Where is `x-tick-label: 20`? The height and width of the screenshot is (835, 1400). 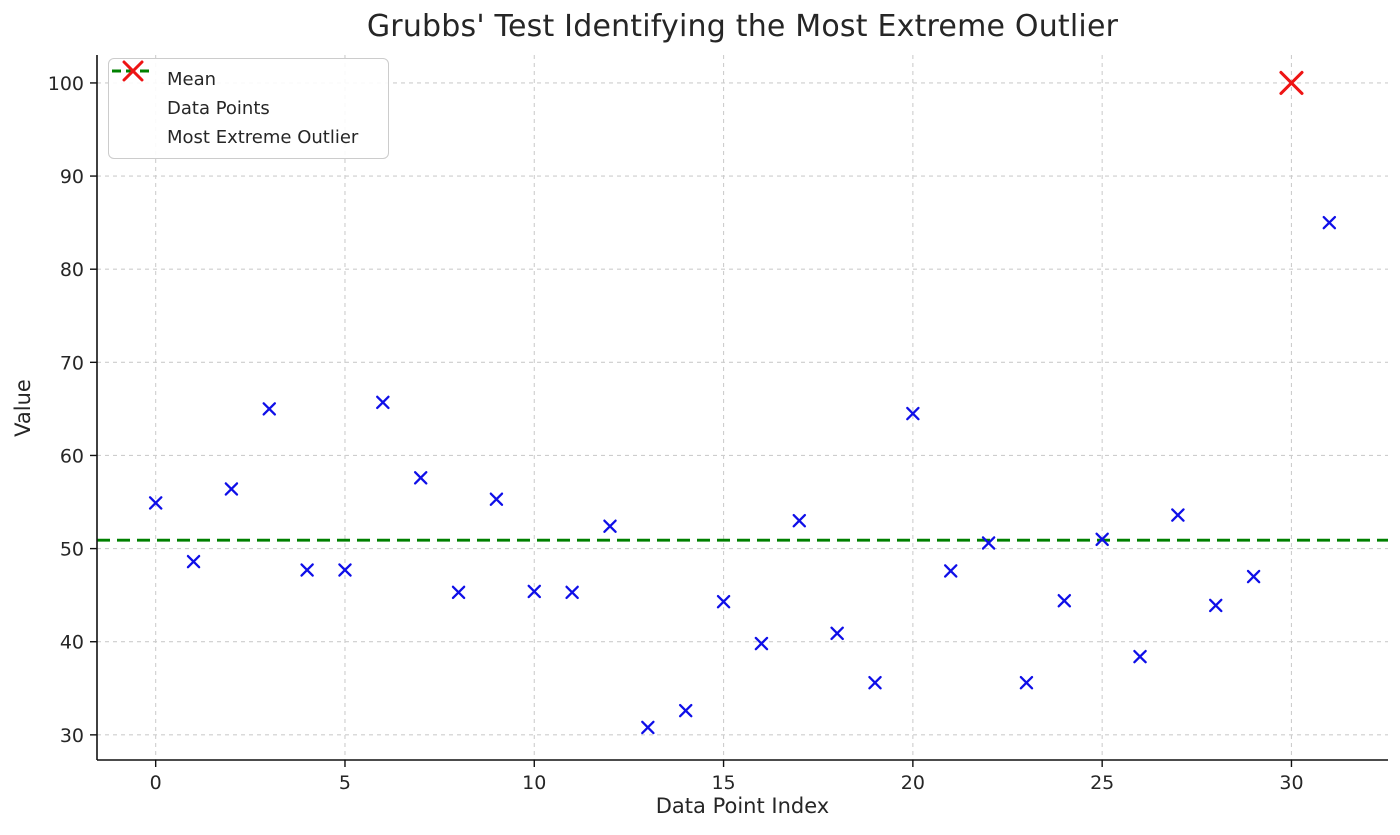
x-tick-label: 20 is located at coordinates (913, 783).